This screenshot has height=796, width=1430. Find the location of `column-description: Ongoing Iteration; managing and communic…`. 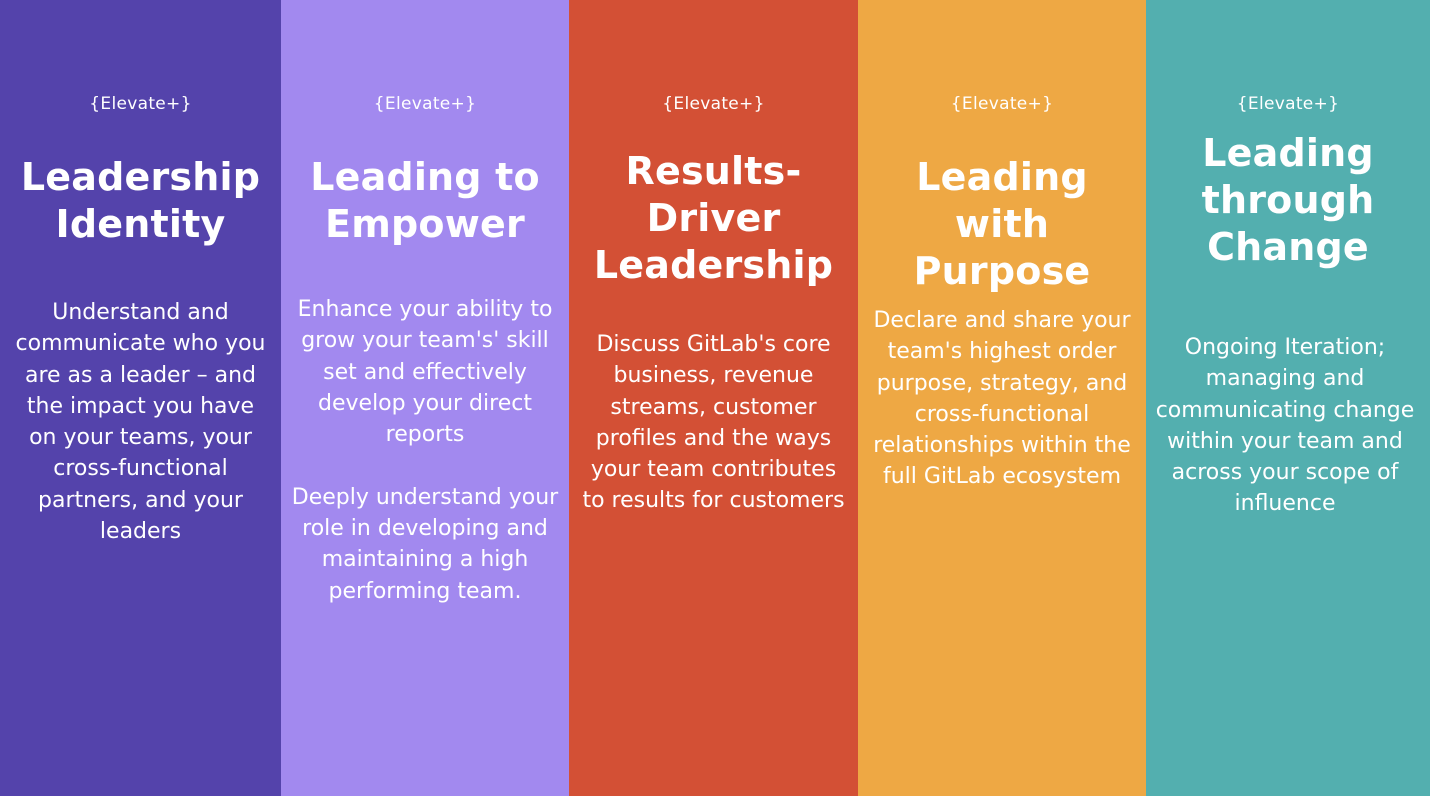

column-description: Ongoing Iteration; managing and communic… is located at coordinates (1285, 426).